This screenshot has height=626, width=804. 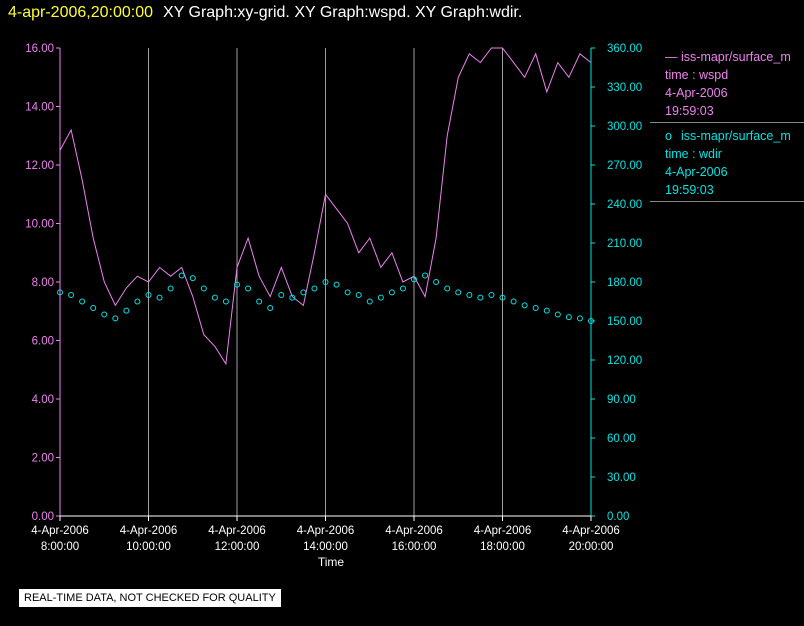 What do you see at coordinates (621, 400) in the screenshot?
I see `right-tick-label: 90.00` at bounding box center [621, 400].